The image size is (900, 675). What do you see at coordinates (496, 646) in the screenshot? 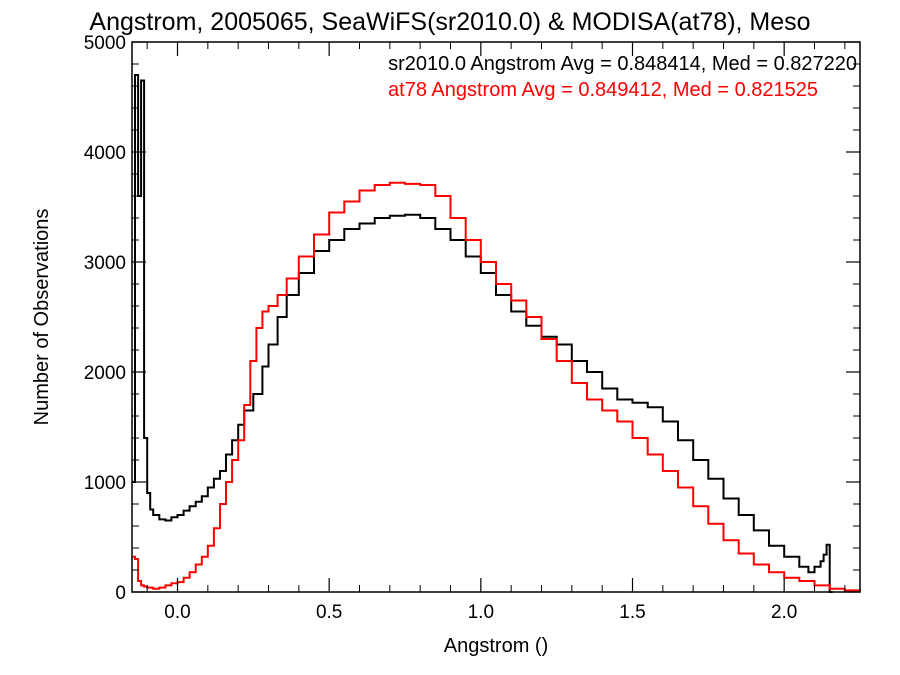
I see `x-axis-label: Angstrom ()` at bounding box center [496, 646].